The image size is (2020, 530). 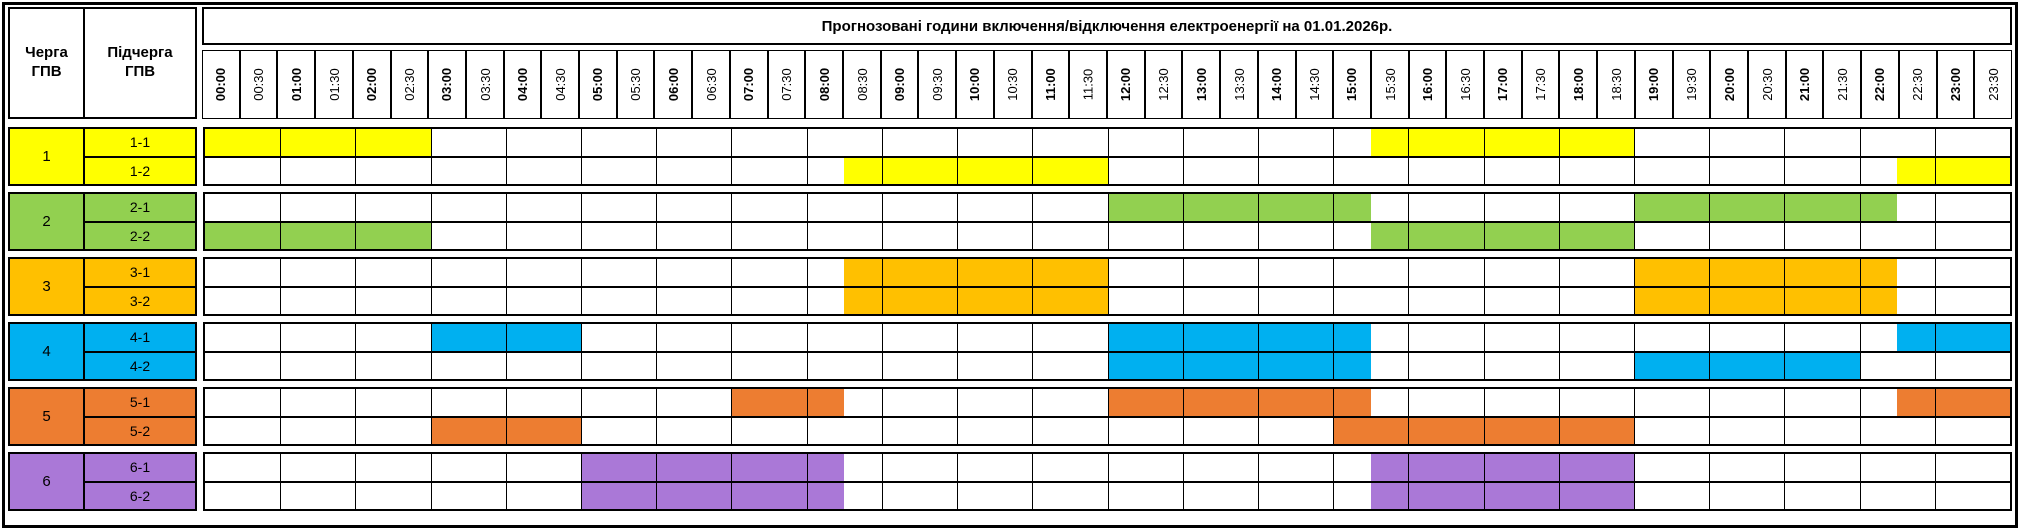 What do you see at coordinates (1616, 84) in the screenshot?
I see `time-label: 18:30` at bounding box center [1616, 84].